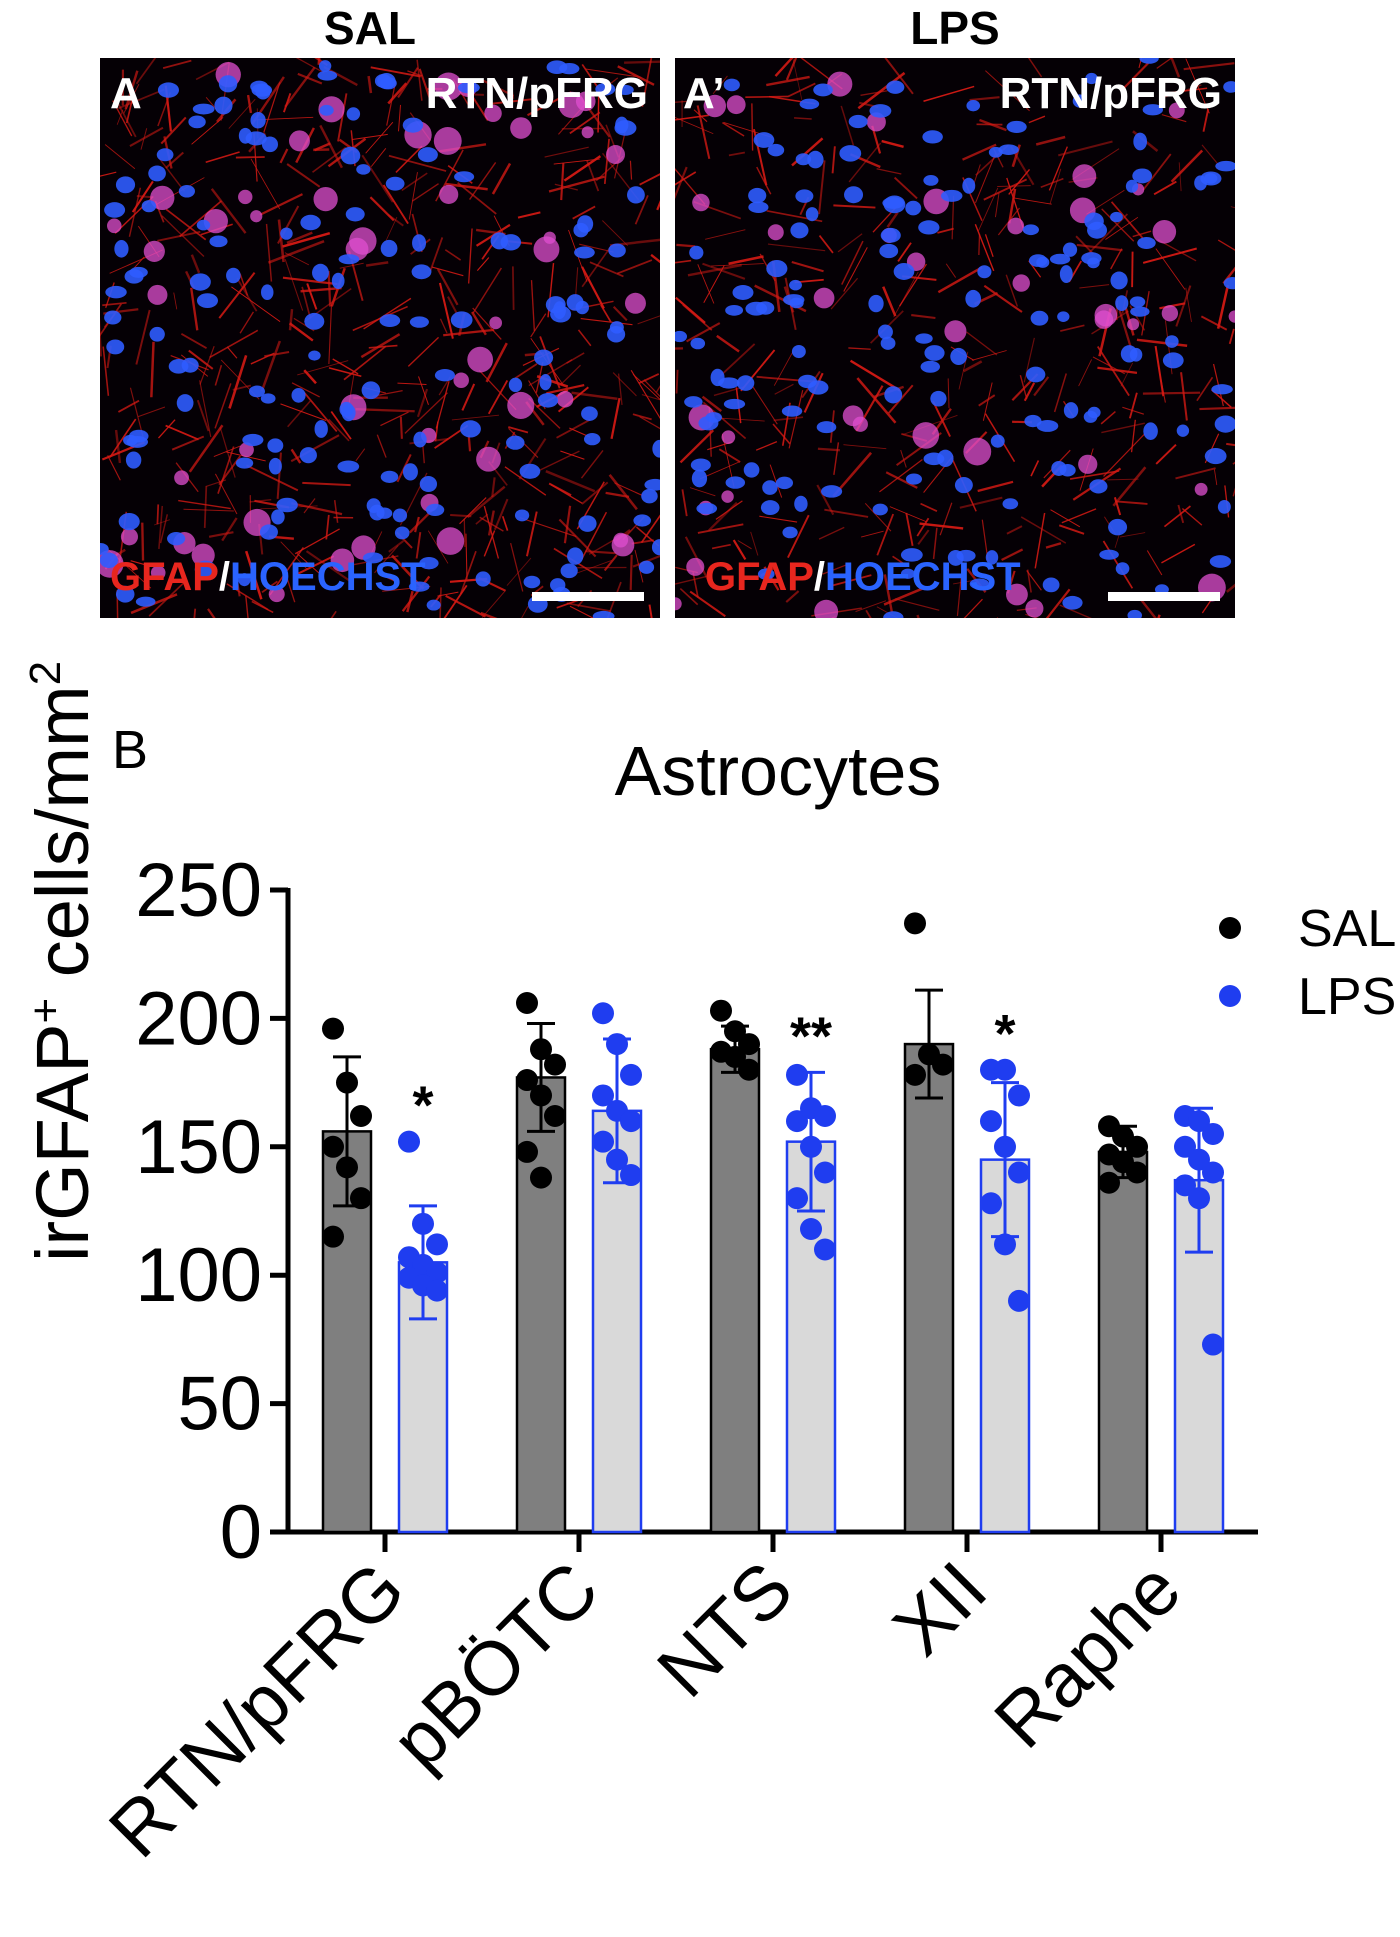 The width and height of the screenshot is (1400, 1937). Describe the element at coordinates (268, 577) in the screenshot. I see `stain-label-sal: GFAP/HOECHST` at that location.